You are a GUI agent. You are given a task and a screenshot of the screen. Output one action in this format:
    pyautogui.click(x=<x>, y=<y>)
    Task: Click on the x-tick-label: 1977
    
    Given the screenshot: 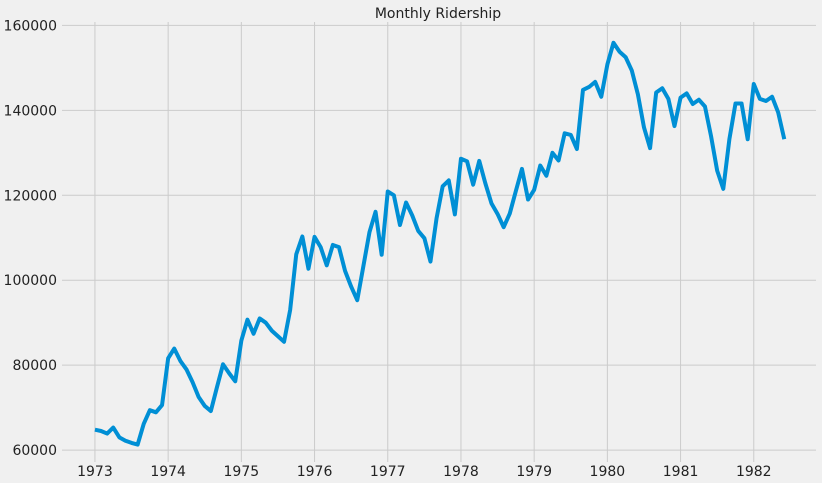 What is the action you would take?
    pyautogui.click(x=388, y=472)
    